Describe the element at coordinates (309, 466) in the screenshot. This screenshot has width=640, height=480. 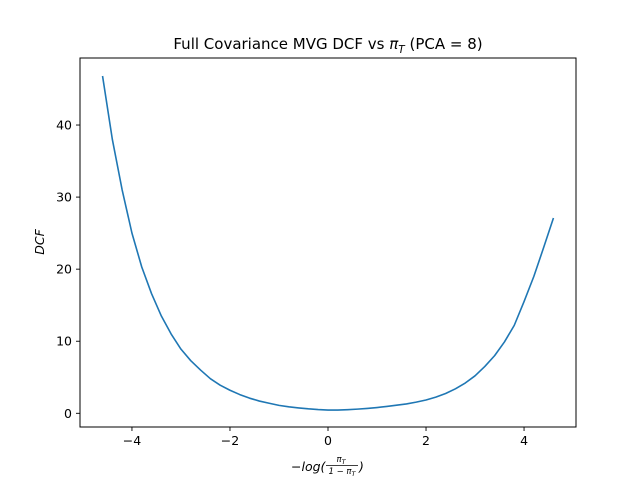
I see `x-axis-label-prefix: −log(` at that location.